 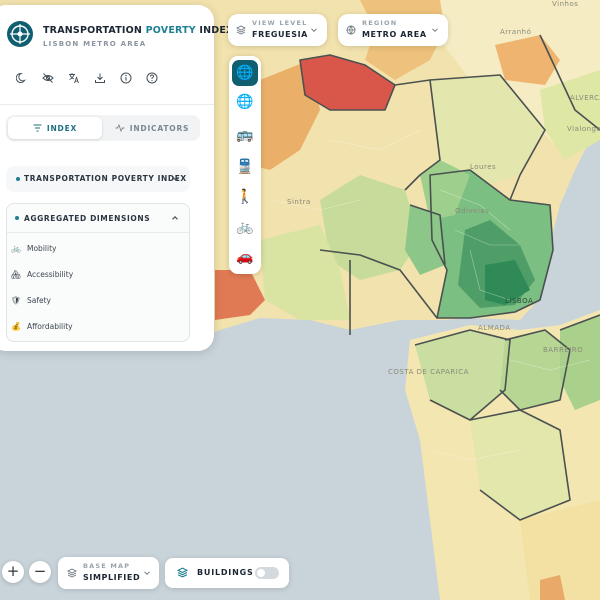 I want to click on mode-all-button: 🌐, so click(x=245, y=73).